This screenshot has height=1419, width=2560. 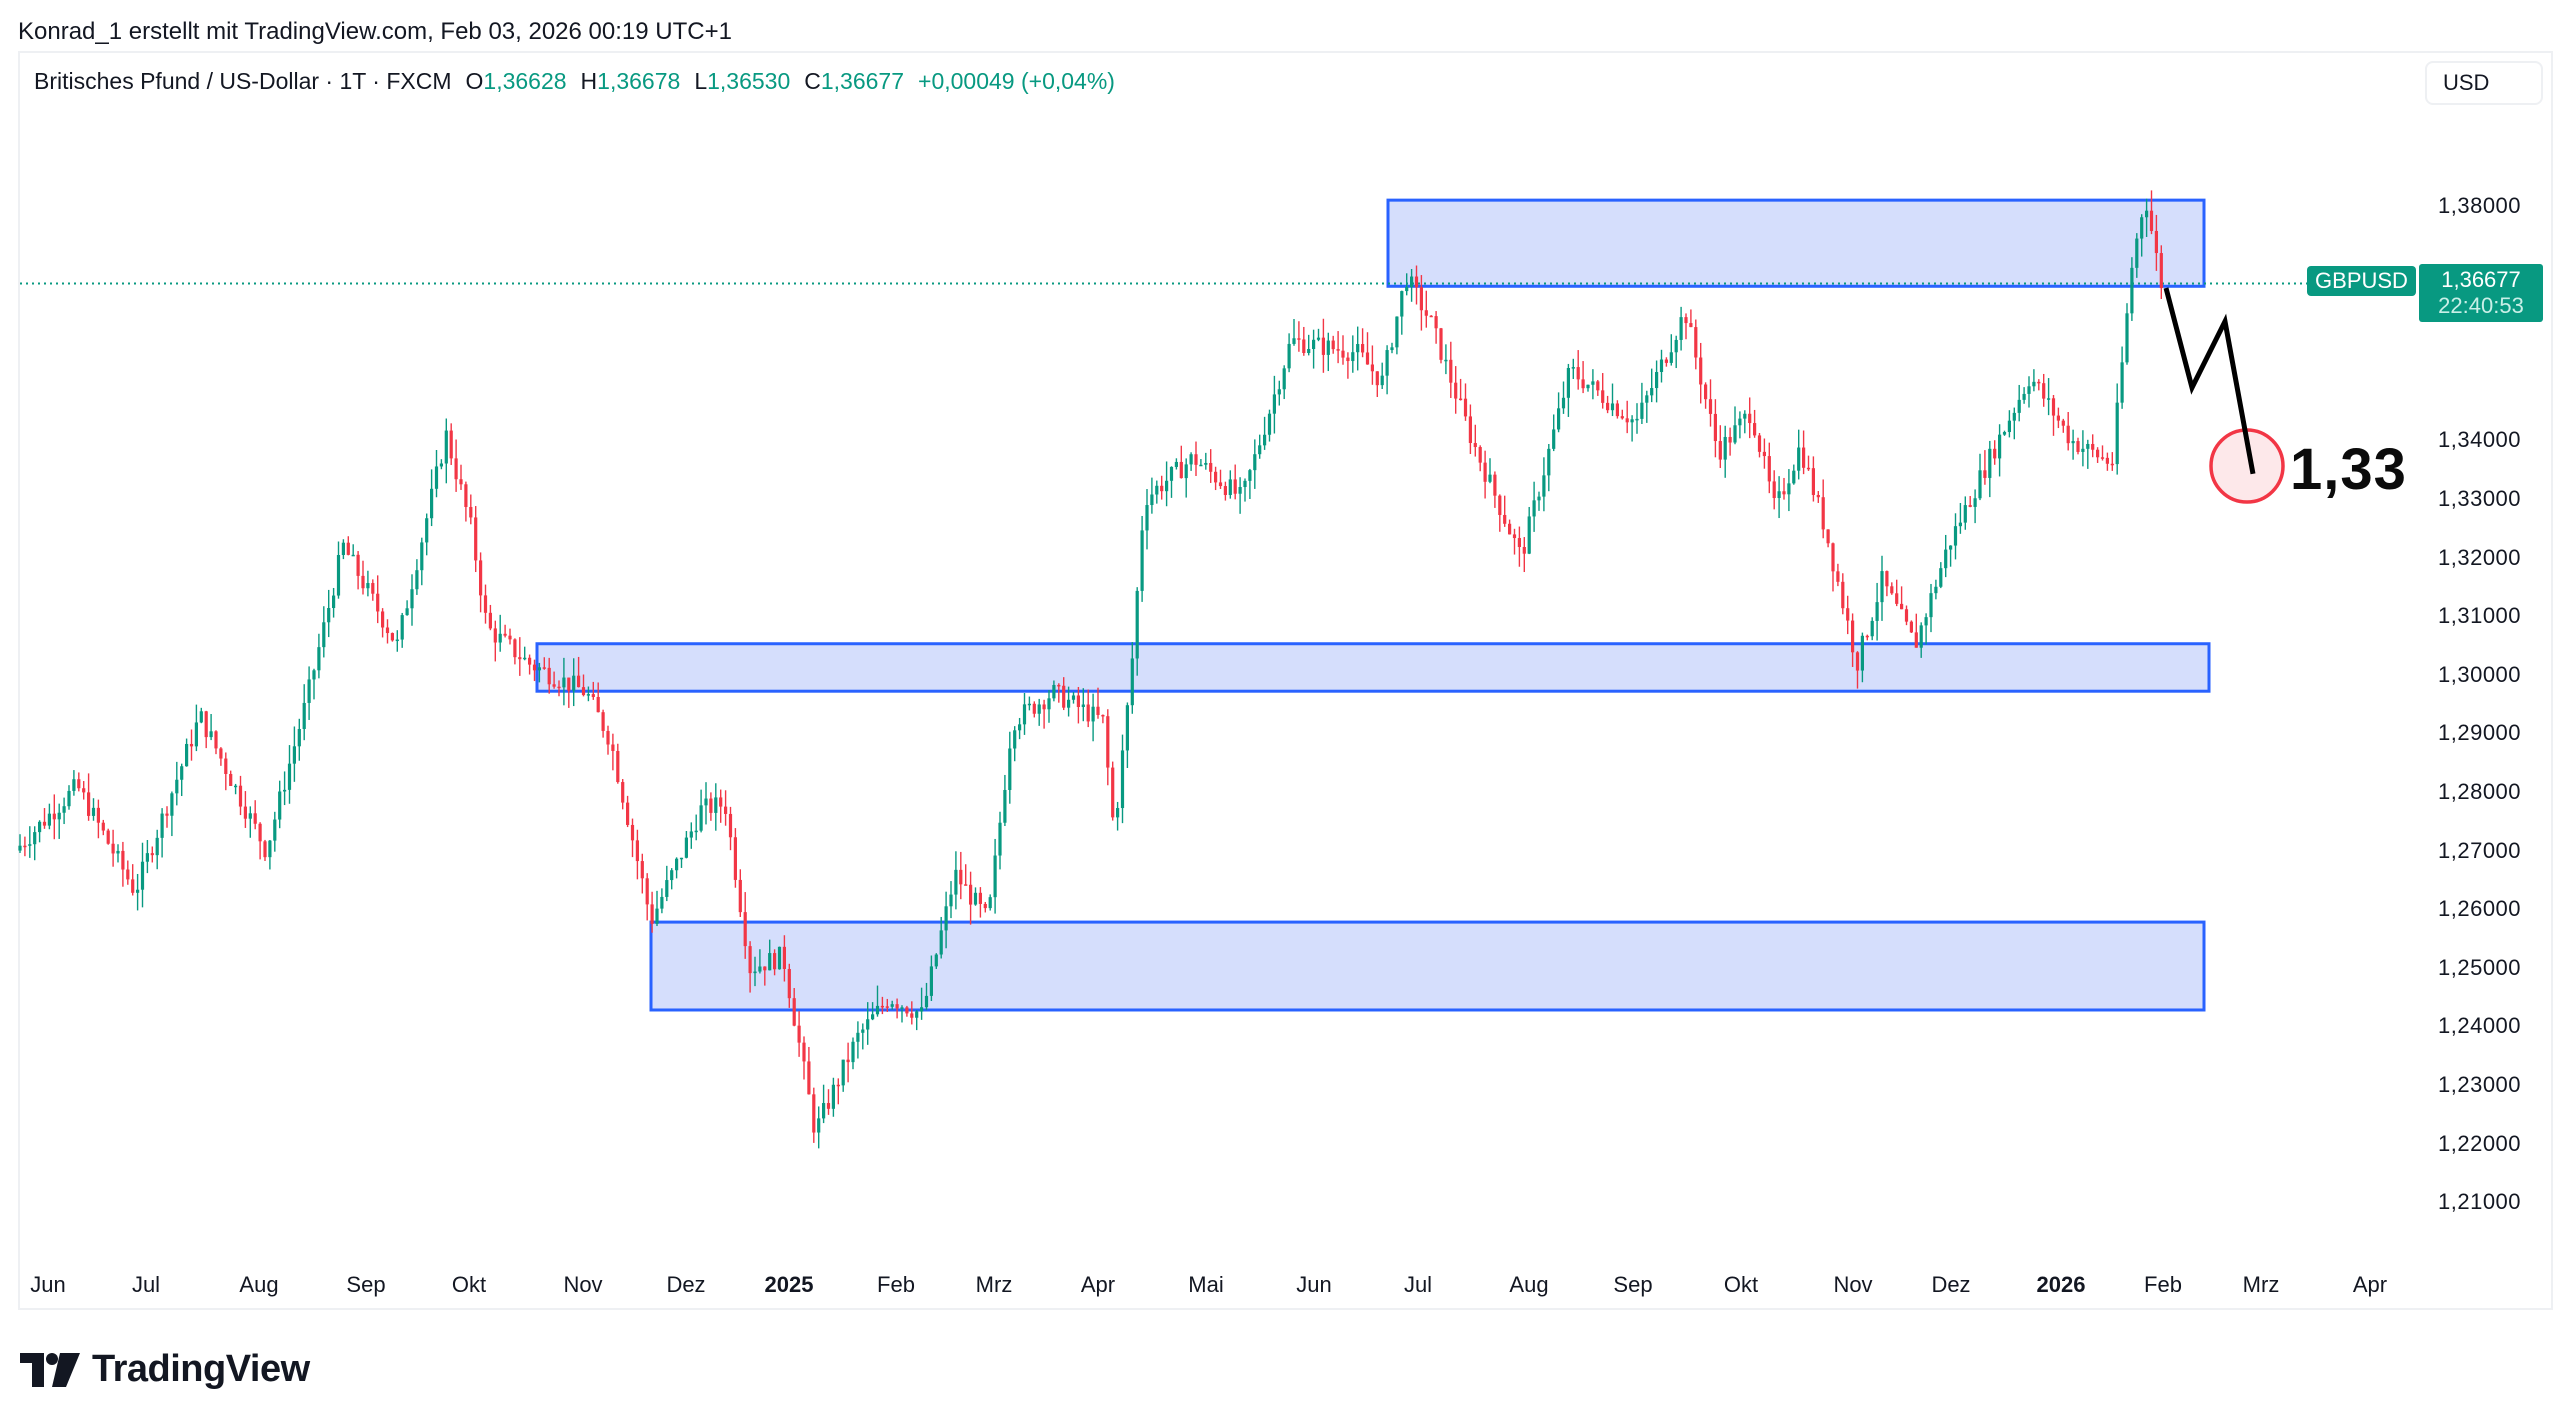 I want to click on symbol-description: Britisches Pfund / US-Dollar · 1T · FXCM, so click(x=243, y=81).